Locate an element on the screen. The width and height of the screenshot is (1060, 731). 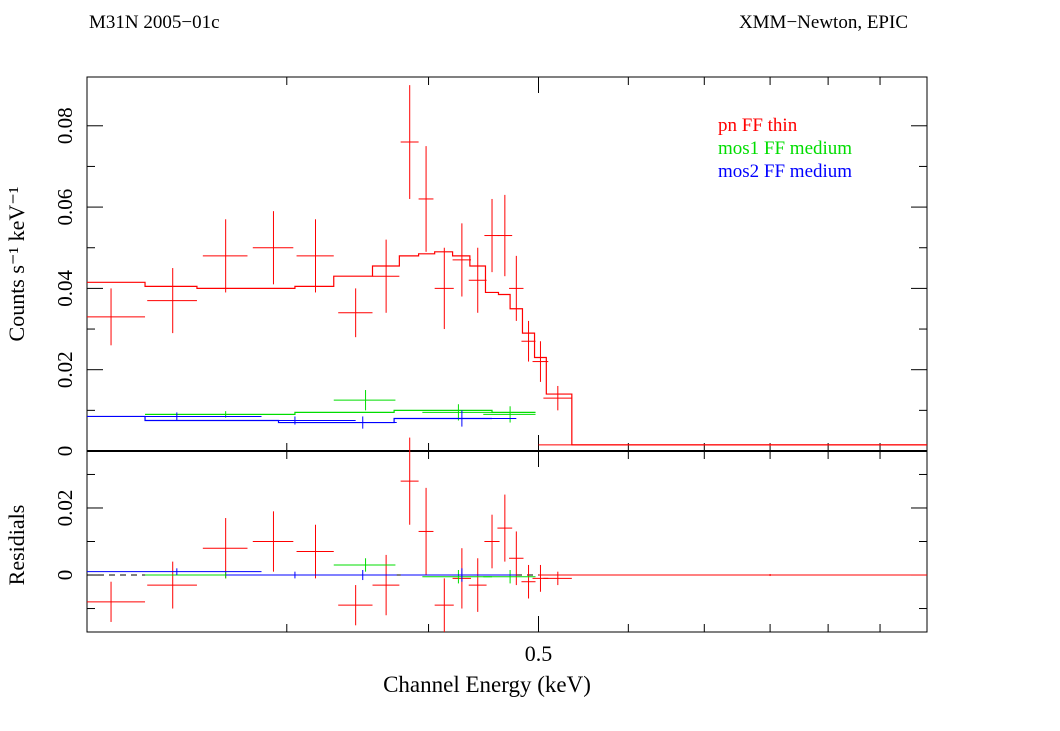
spectrum-y-axis-label: Counts s⁻¹ keV⁻¹ is located at coordinates (16, 264).